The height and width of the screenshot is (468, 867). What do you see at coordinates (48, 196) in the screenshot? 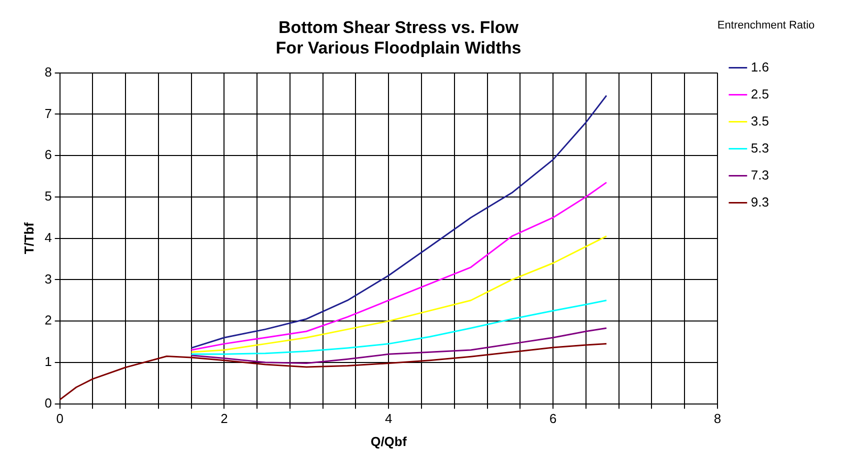
I see `y-tick-label: 5` at bounding box center [48, 196].